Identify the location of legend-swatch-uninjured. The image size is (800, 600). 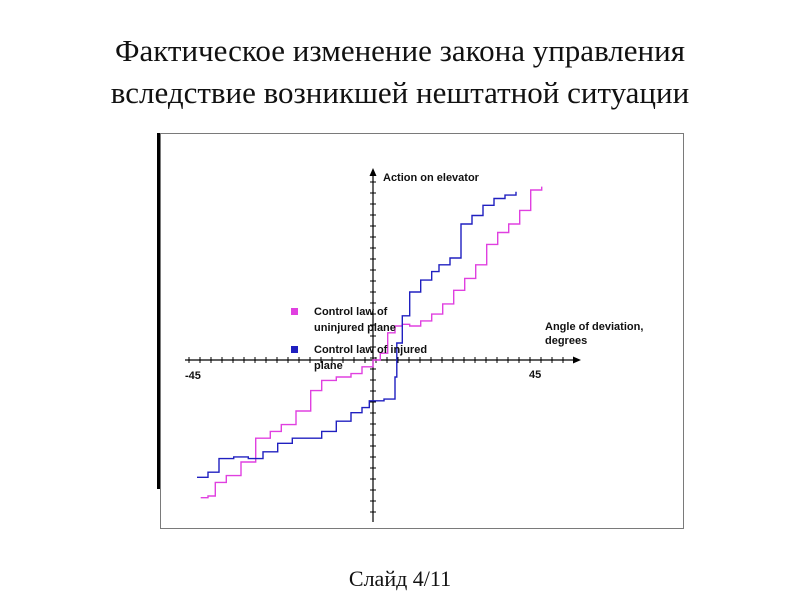
(294, 311).